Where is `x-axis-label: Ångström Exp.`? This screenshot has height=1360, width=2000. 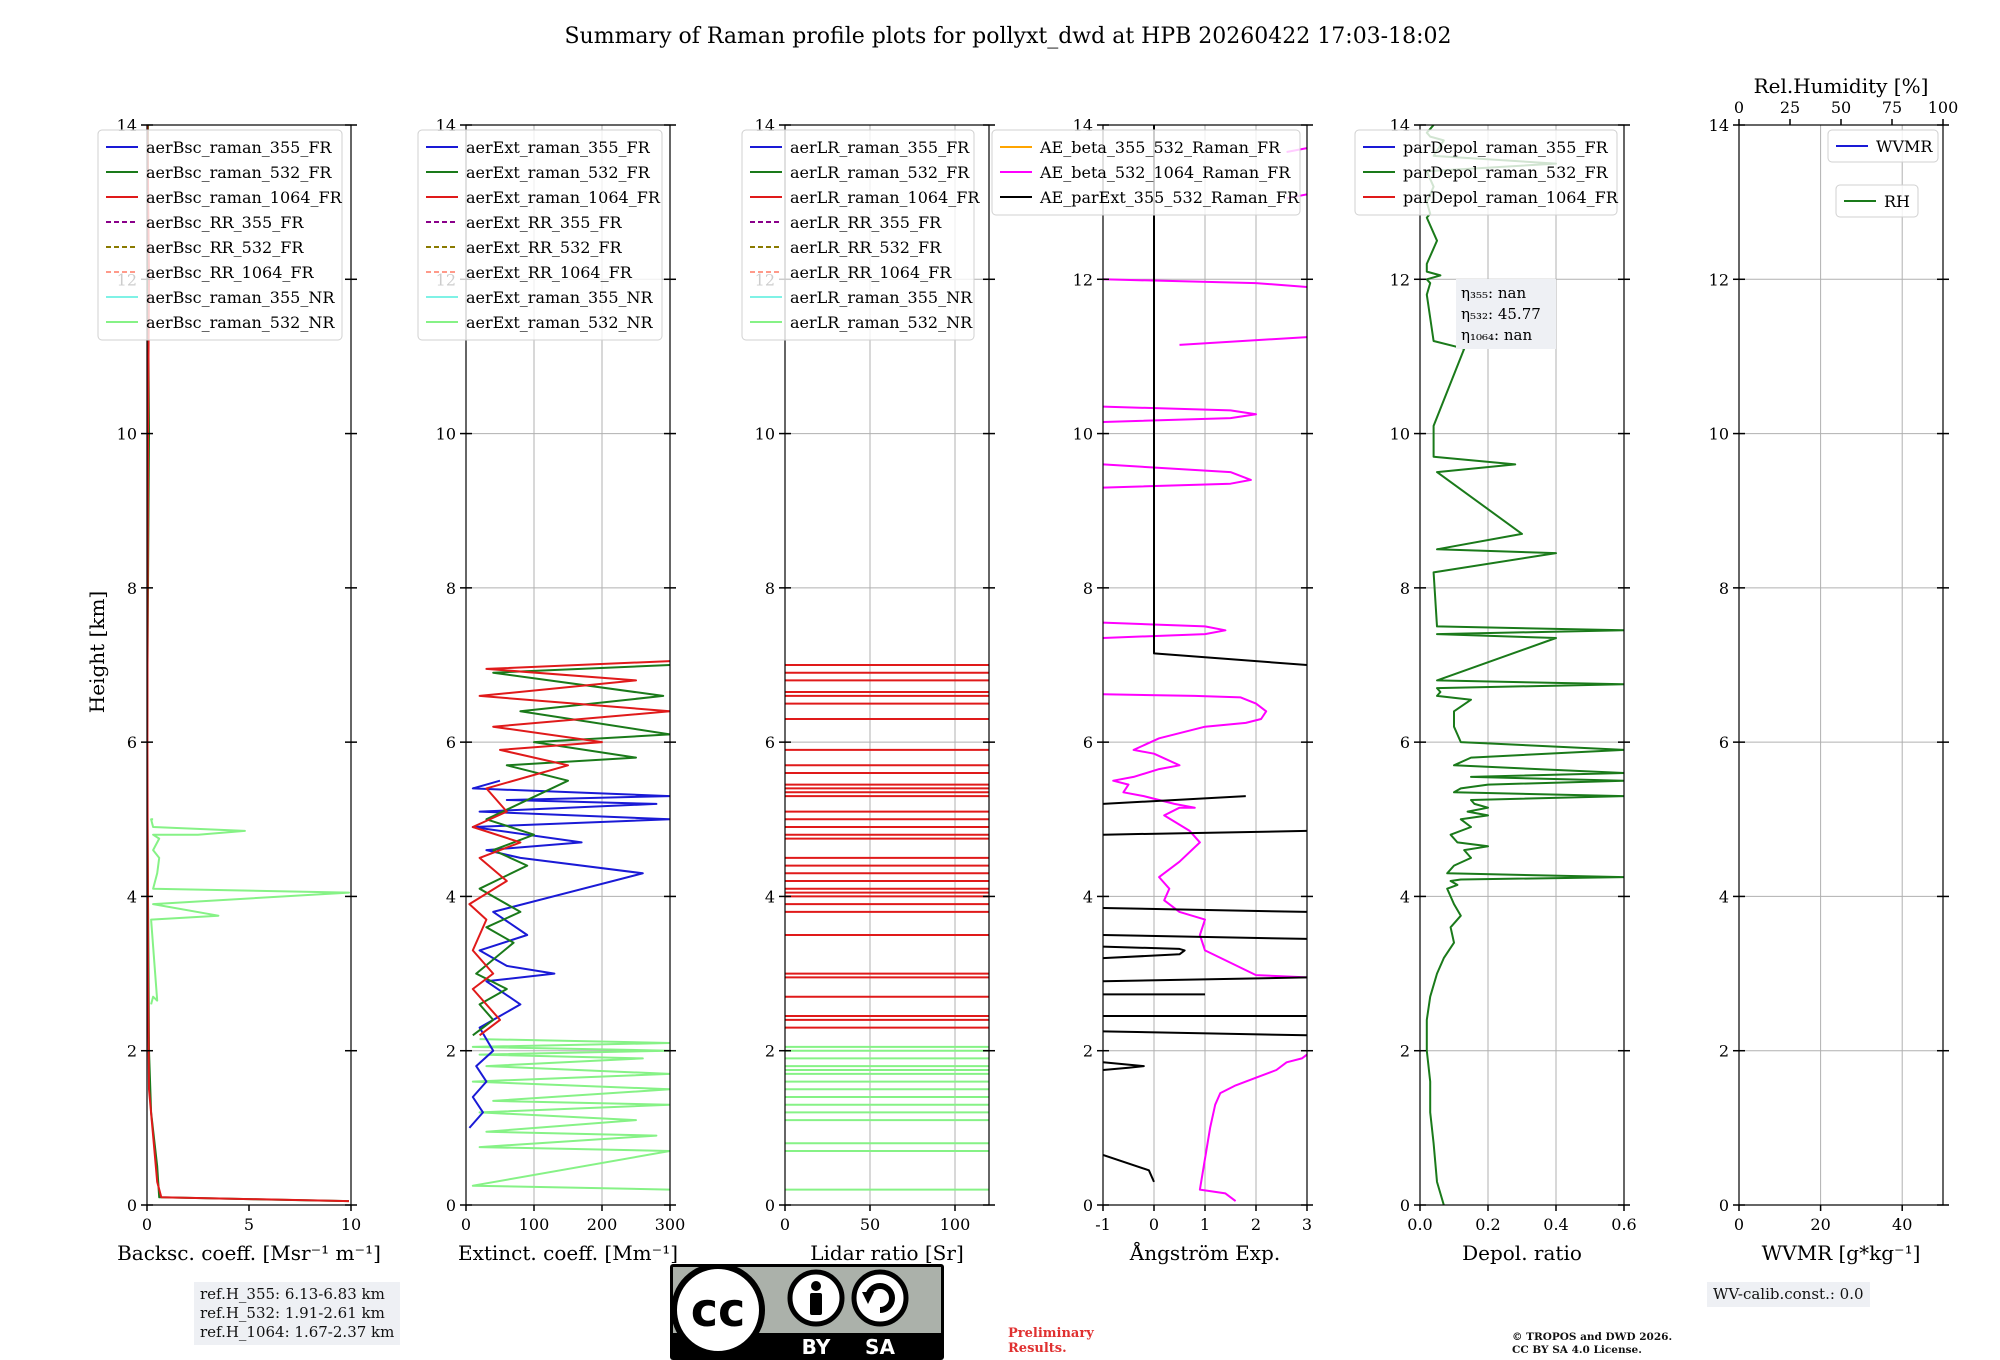 x-axis-label: Ångström Exp. is located at coordinates (1204, 1252).